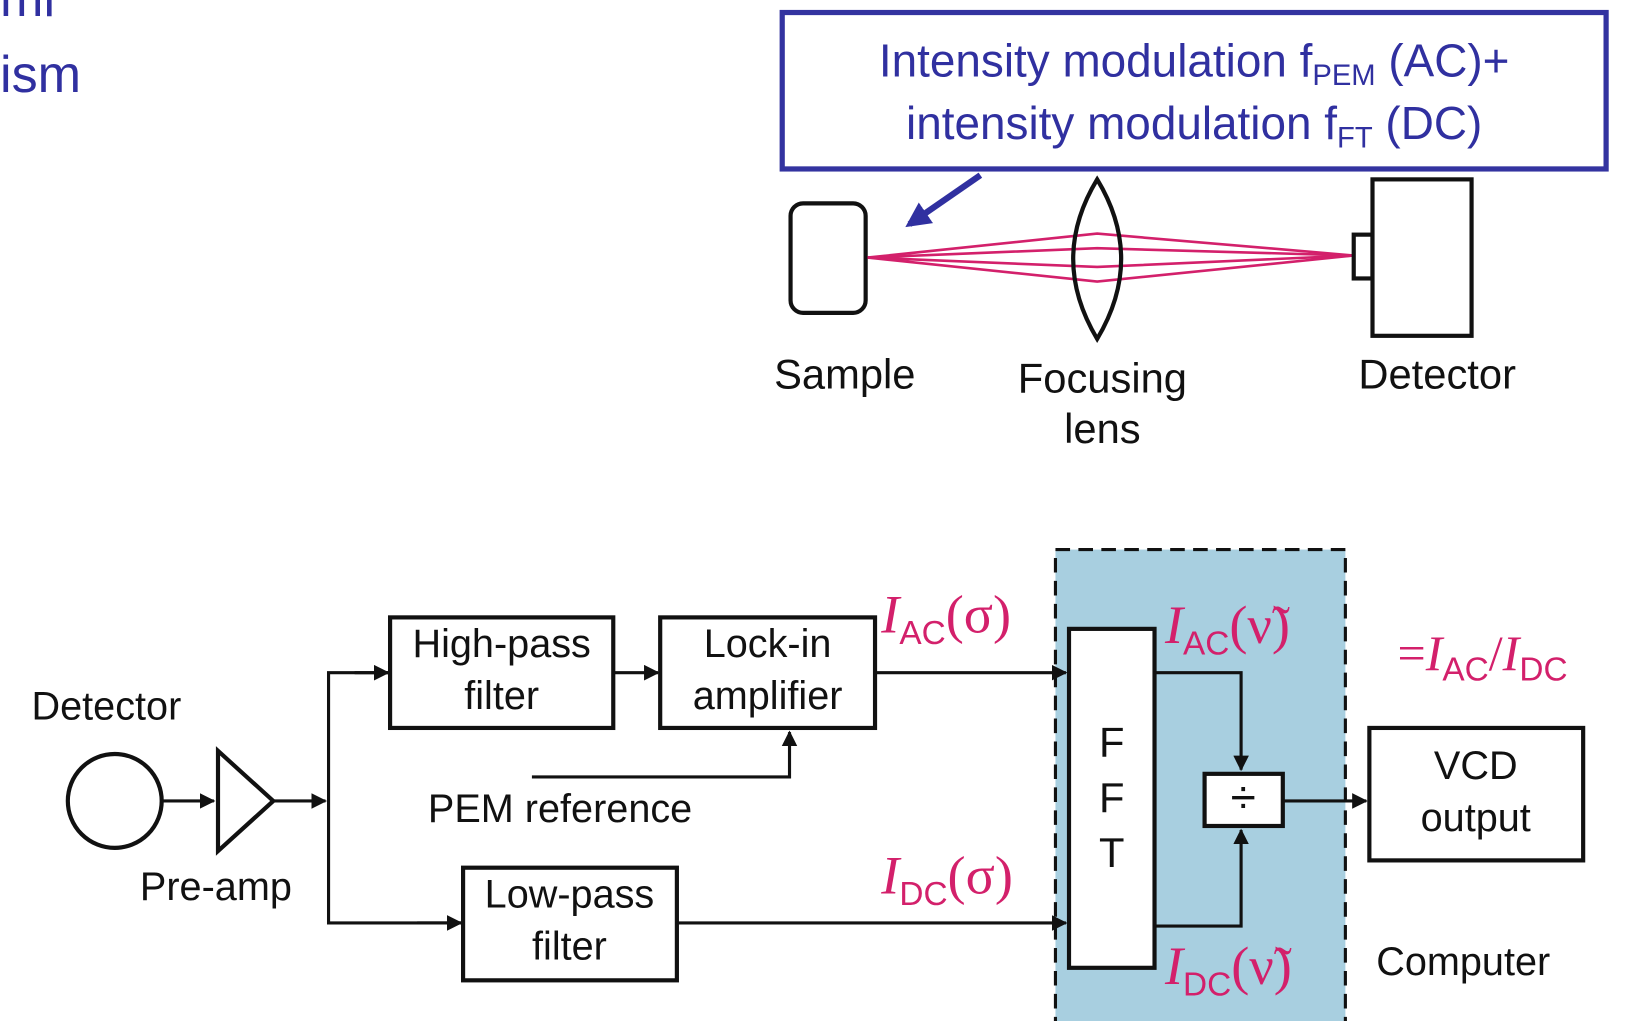 The image size is (1627, 1021). I want to click on label: output, so click(1476, 818).